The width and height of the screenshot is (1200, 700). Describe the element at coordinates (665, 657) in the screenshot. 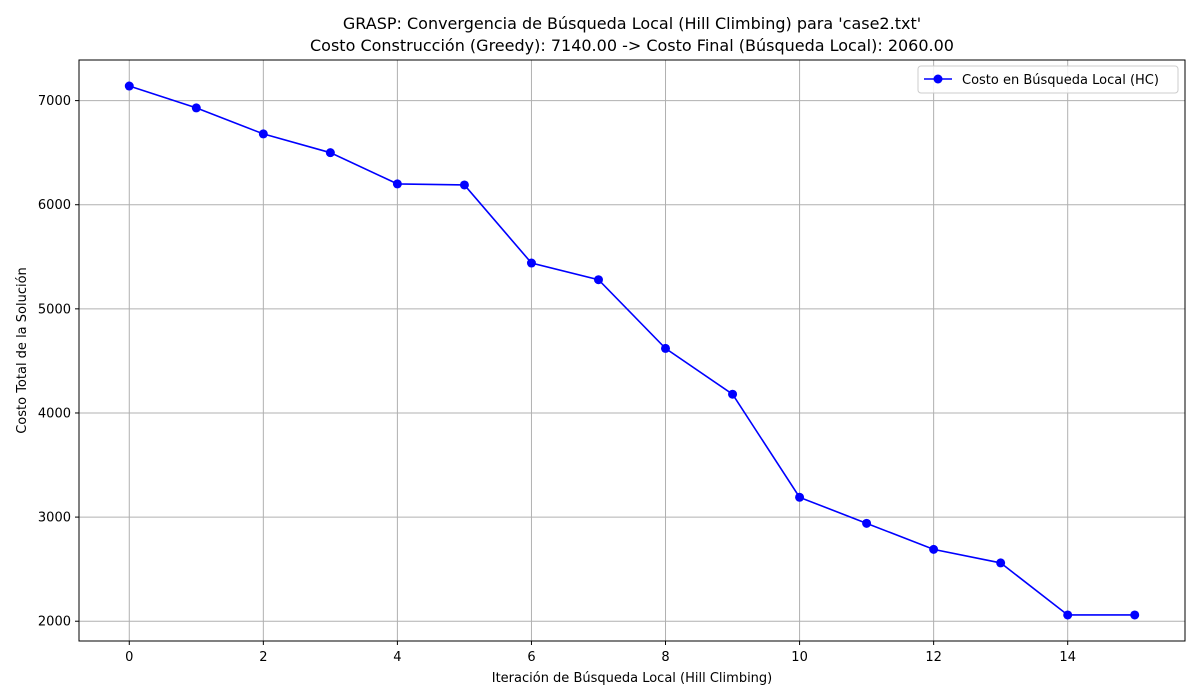

I see `x-tick-label: 8` at that location.